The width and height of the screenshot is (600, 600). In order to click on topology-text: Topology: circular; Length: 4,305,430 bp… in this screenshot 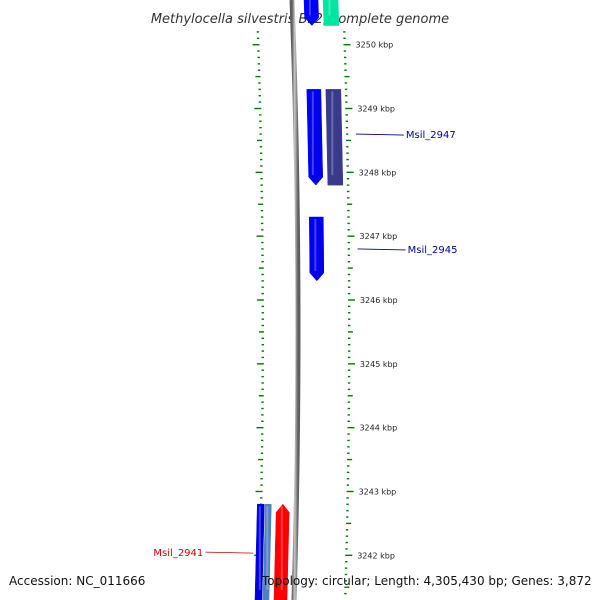, I will do `click(427, 581)`.